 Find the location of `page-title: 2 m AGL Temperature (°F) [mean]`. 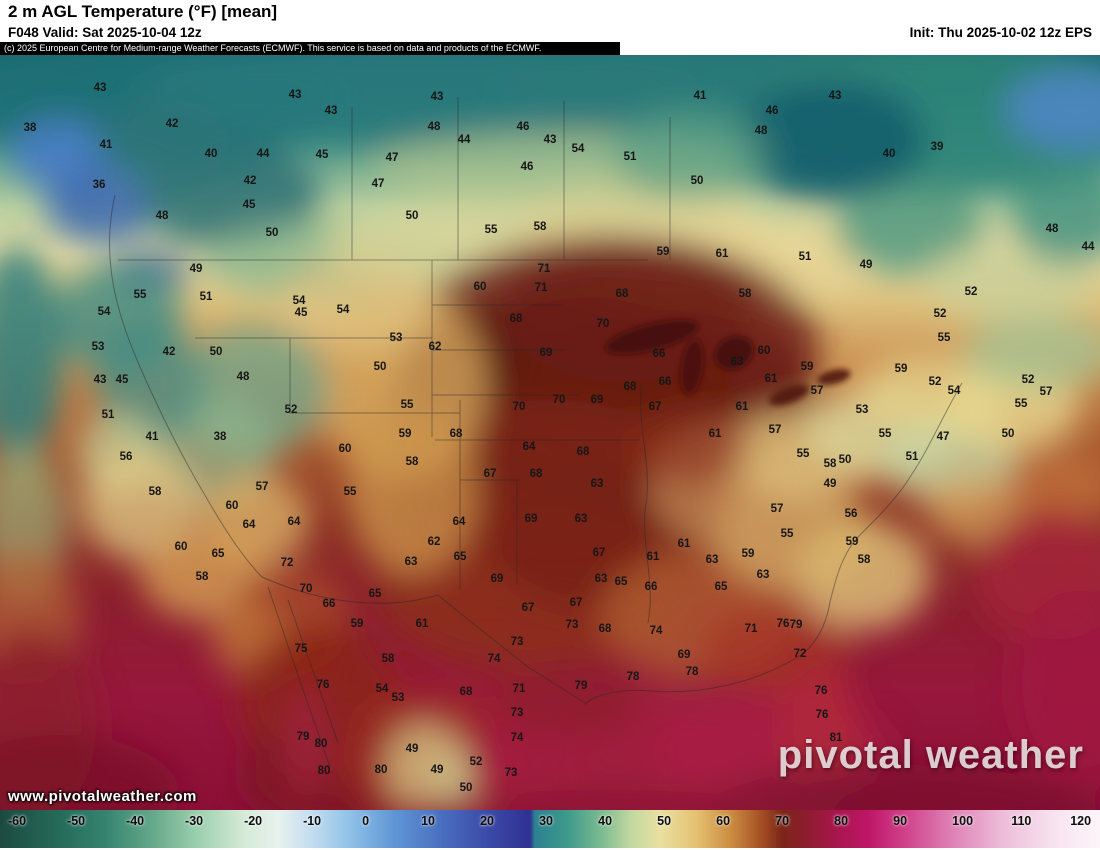

page-title: 2 m AGL Temperature (°F) [mean] is located at coordinates (143, 11).